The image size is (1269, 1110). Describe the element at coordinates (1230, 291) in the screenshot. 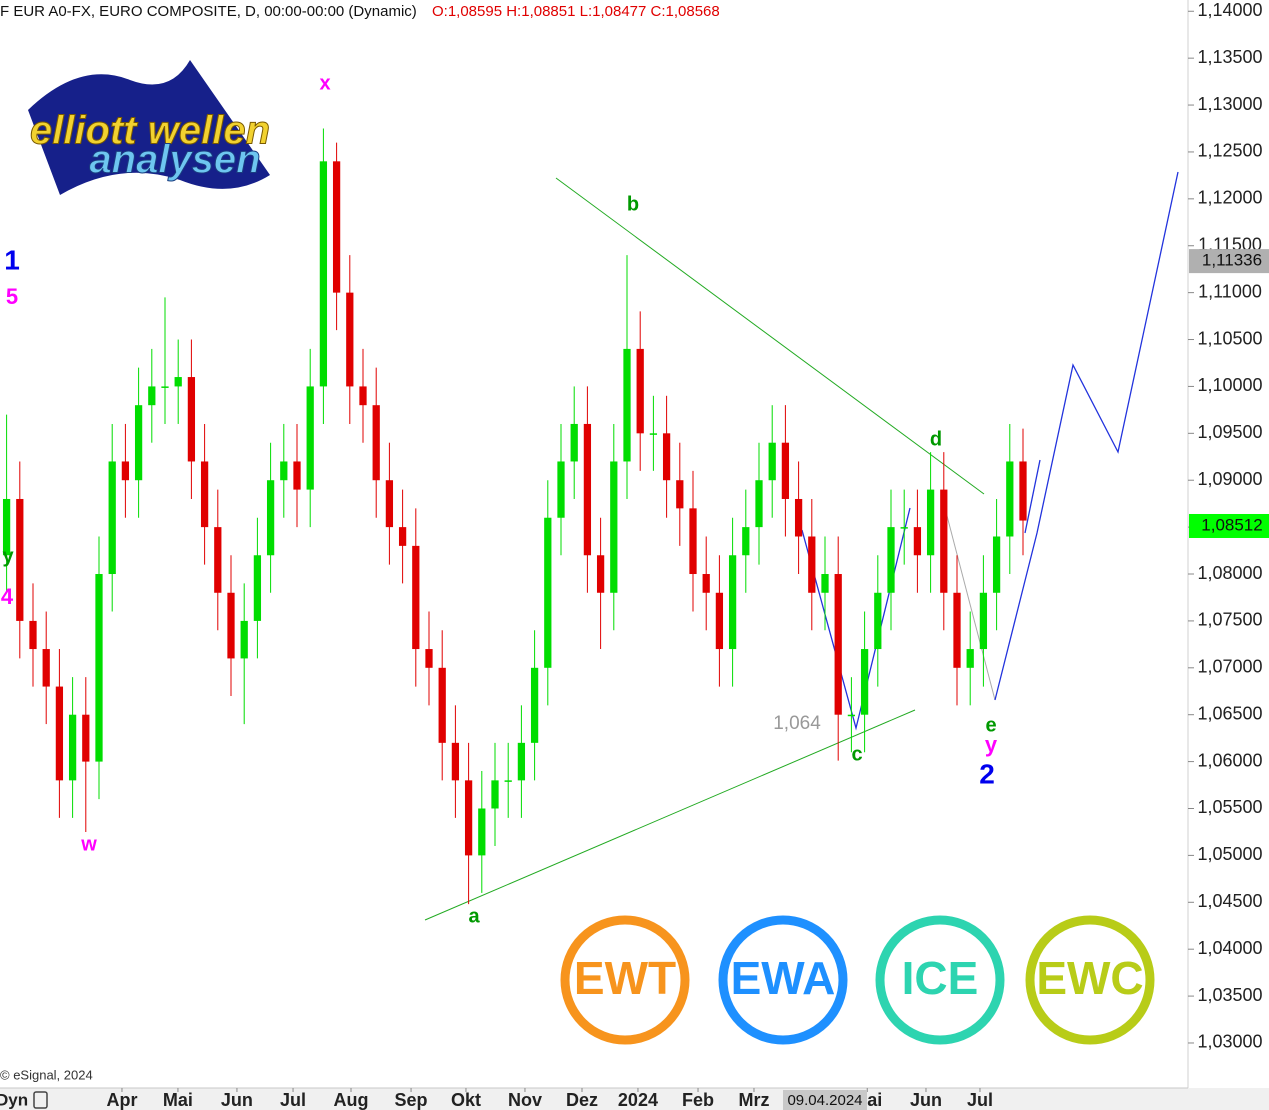

I see `y-tick-label: 1,11000` at that location.